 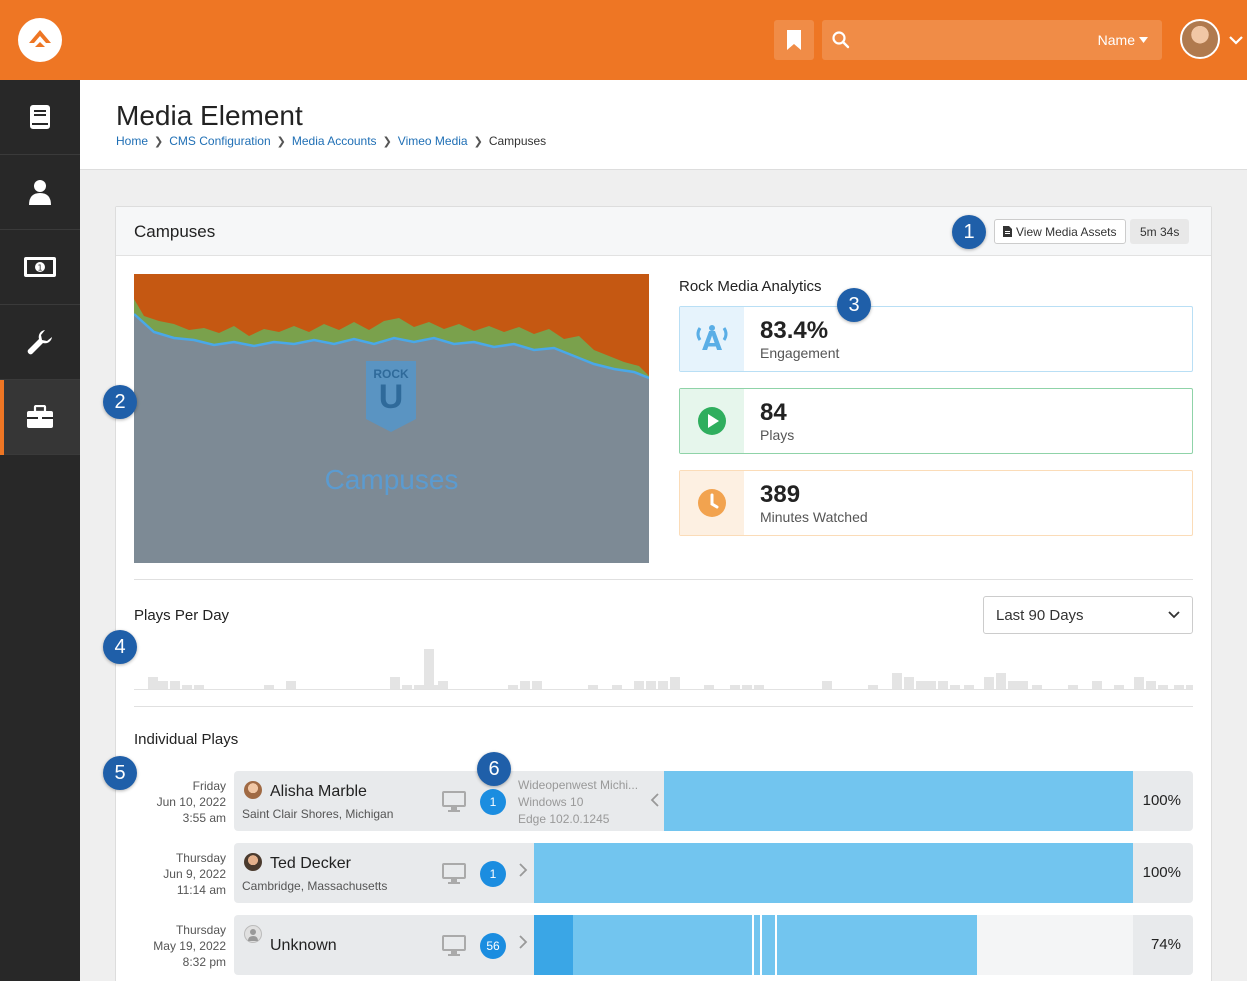 I want to click on rock-logo-icon, so click(x=40, y=40).